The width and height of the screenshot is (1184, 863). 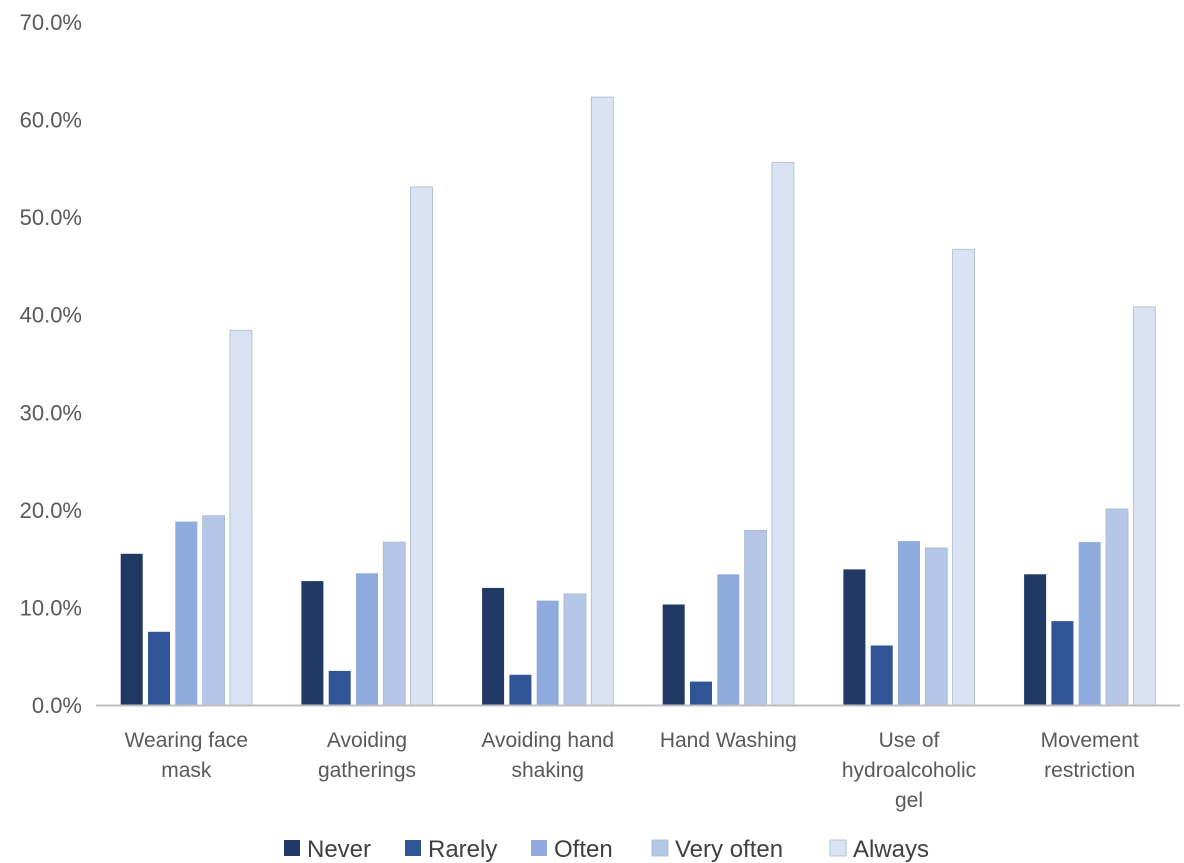 I want to click on y-tick-label: 0.0%, so click(x=57, y=705).